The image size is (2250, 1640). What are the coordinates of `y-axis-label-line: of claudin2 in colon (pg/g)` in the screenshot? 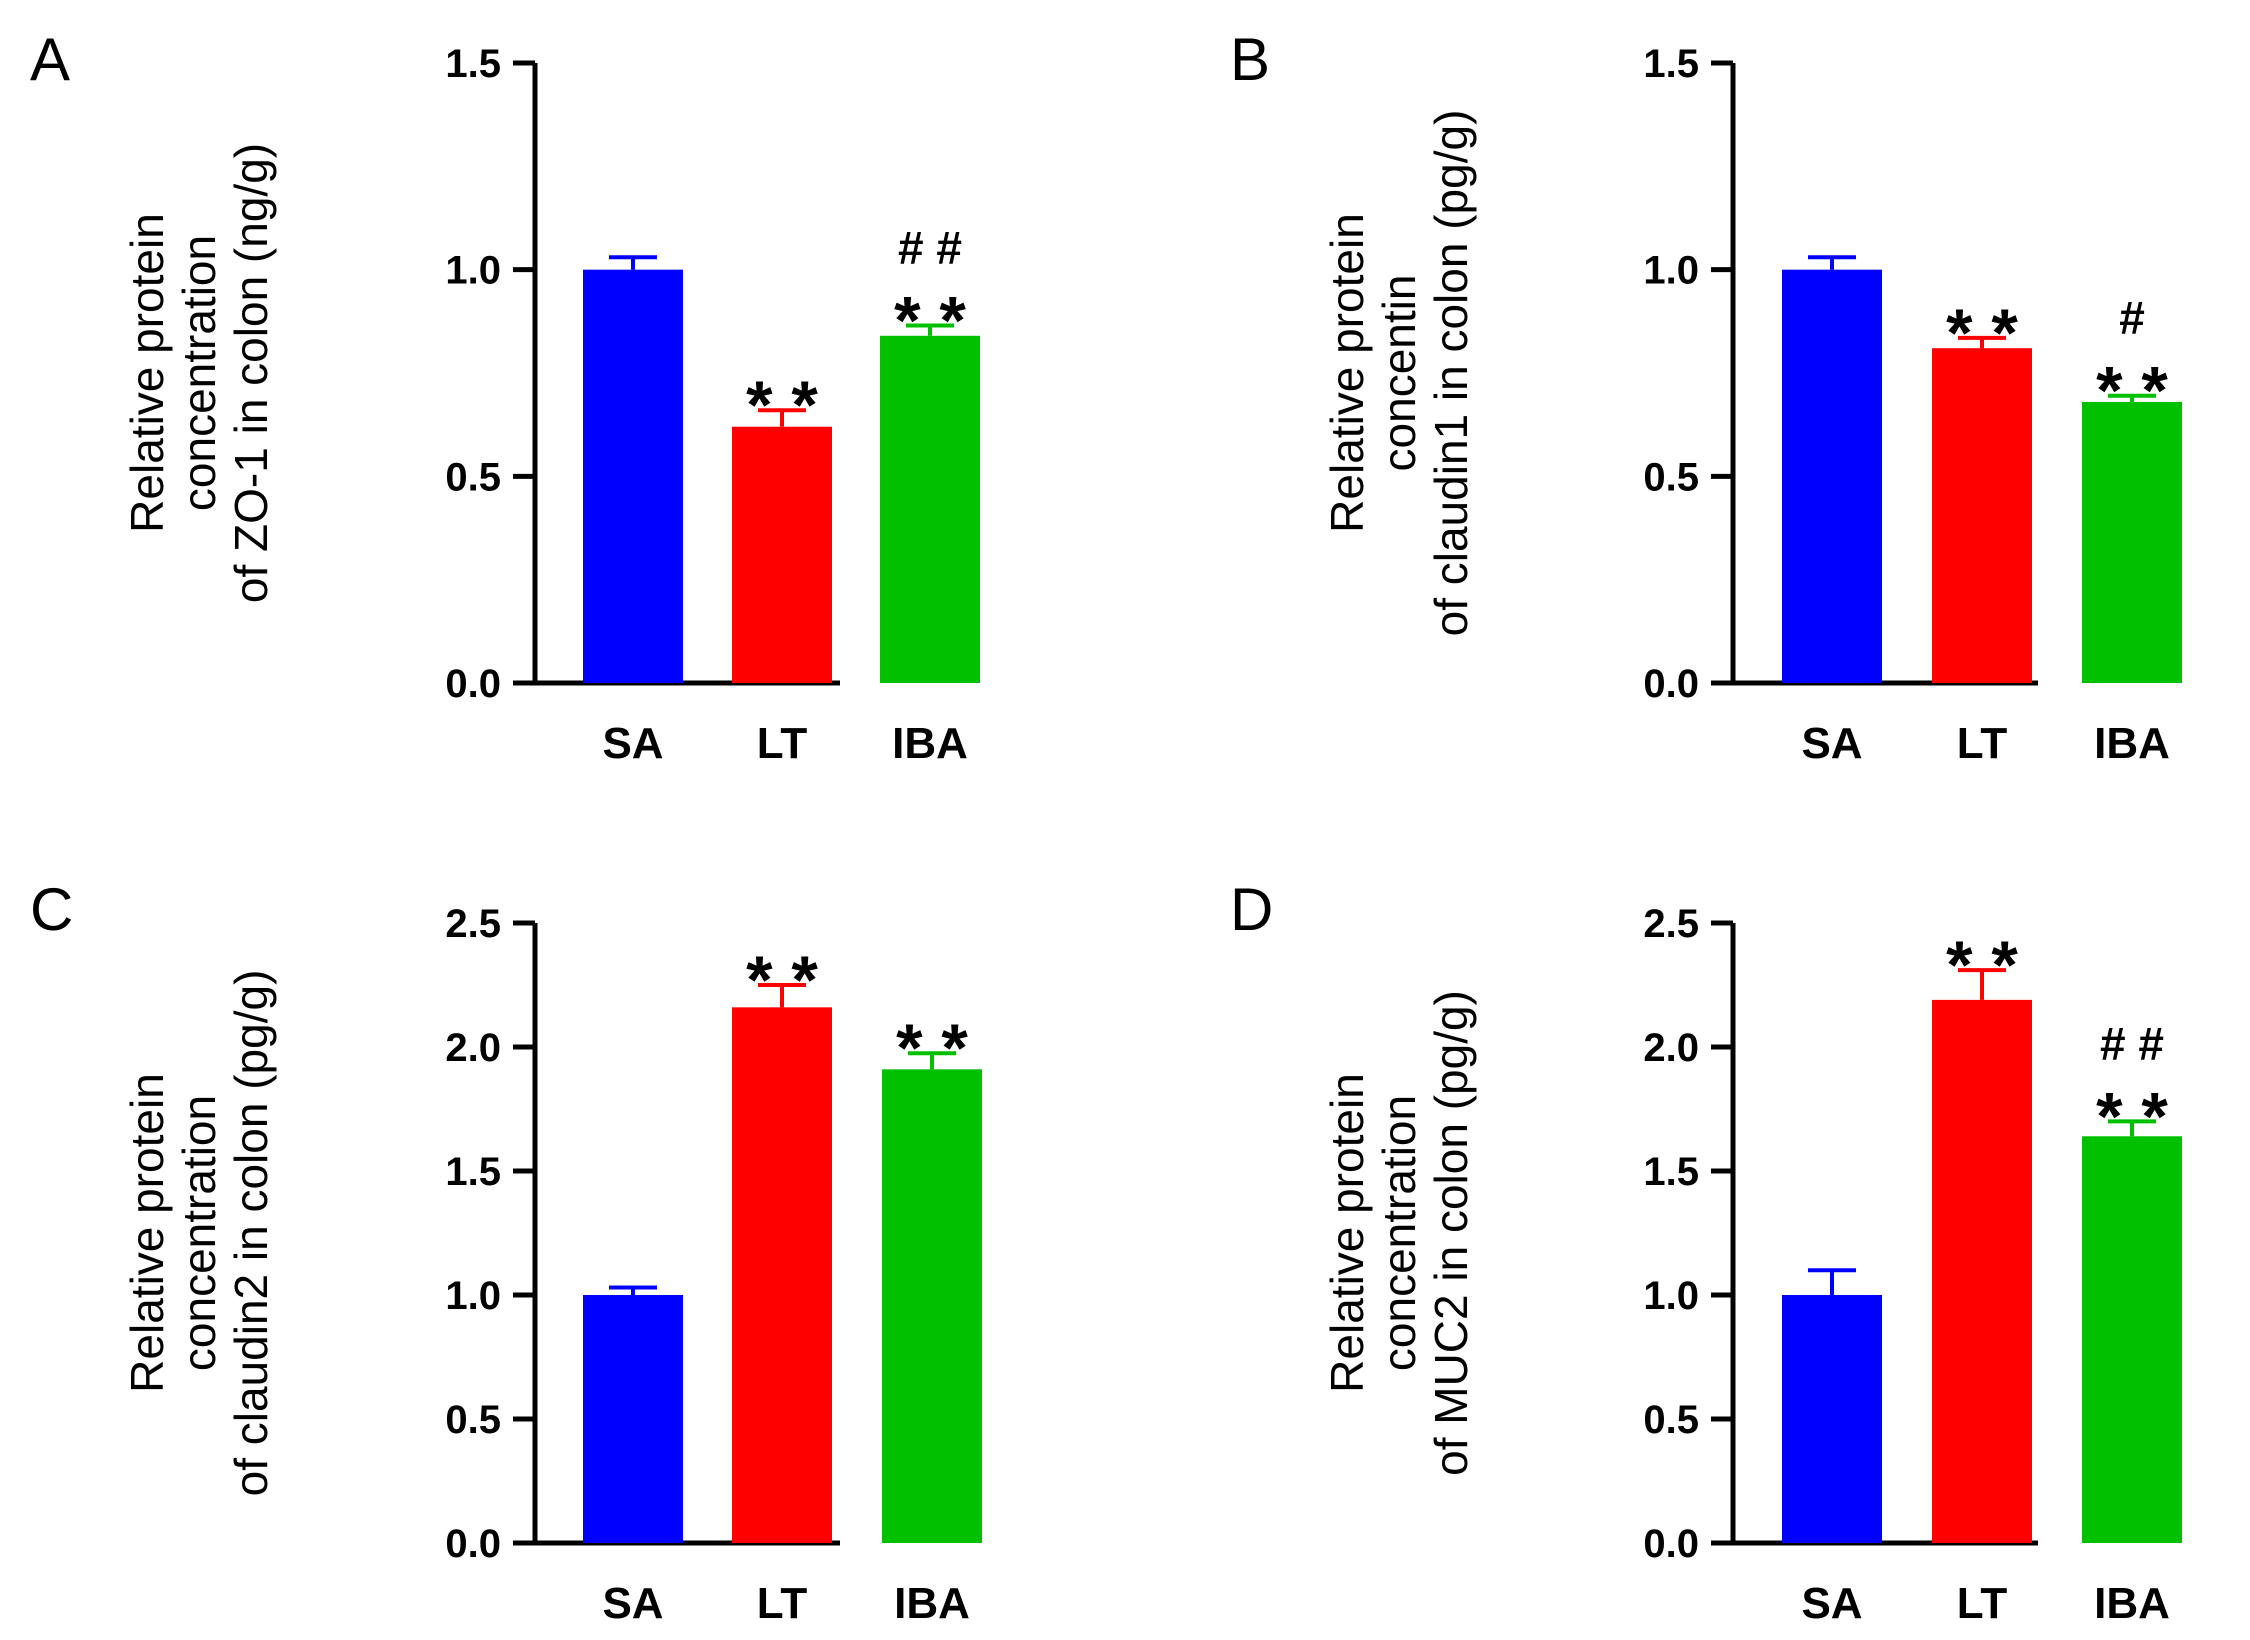 It's located at (251, 1233).